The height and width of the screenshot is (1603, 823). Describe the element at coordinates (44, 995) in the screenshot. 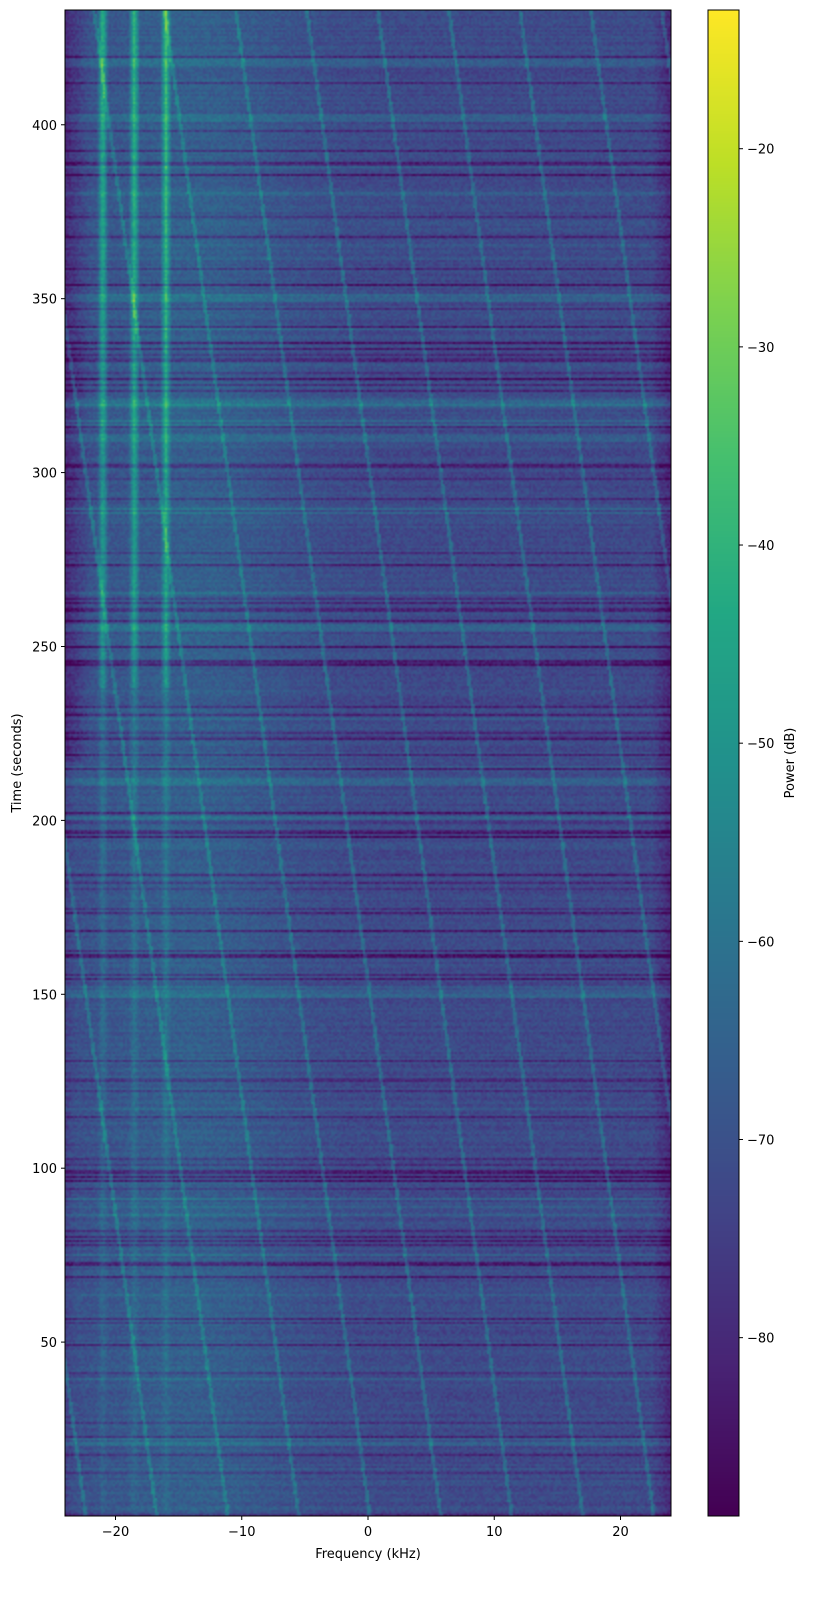

I see `y-tick-label: 150` at that location.